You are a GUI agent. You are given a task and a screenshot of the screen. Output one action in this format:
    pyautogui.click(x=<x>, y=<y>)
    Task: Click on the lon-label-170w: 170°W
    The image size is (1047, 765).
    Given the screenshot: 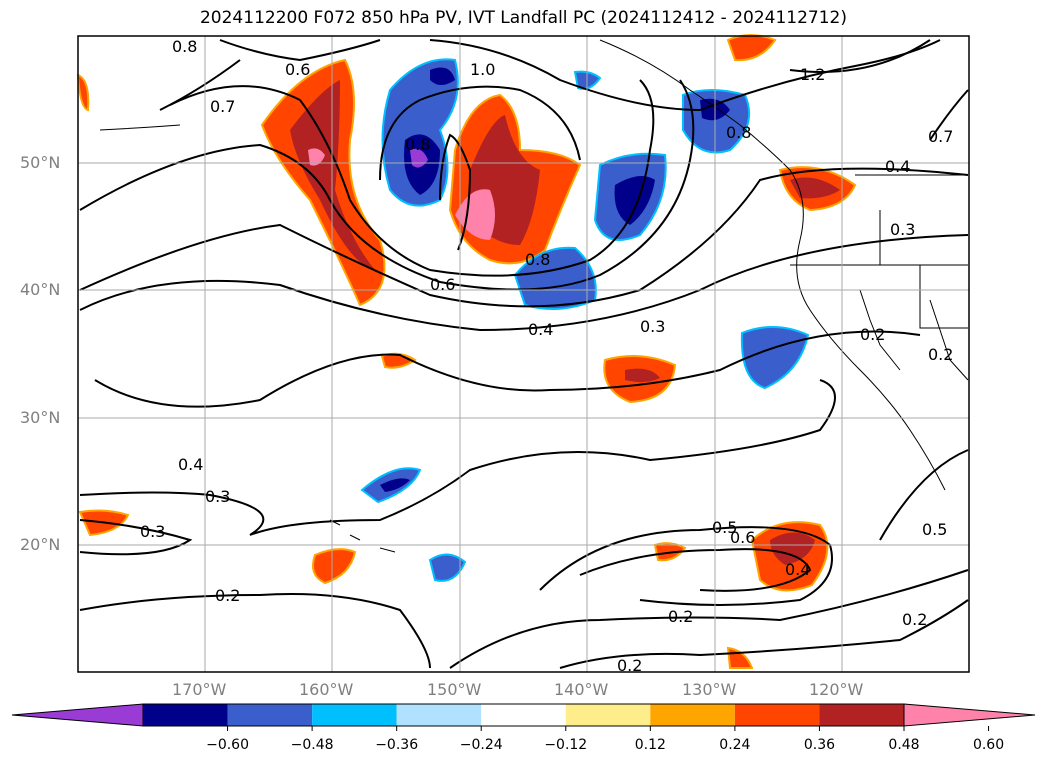 What is the action you would take?
    pyautogui.click(x=199, y=689)
    